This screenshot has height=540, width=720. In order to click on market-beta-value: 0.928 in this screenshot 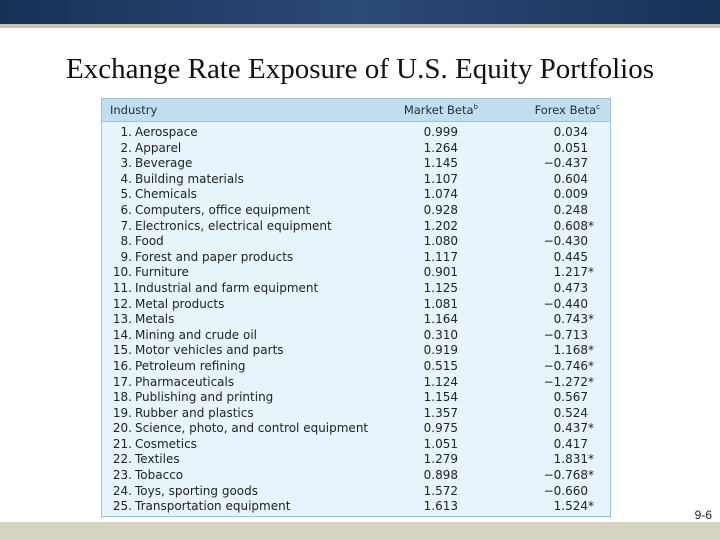, I will do `click(440, 209)`.